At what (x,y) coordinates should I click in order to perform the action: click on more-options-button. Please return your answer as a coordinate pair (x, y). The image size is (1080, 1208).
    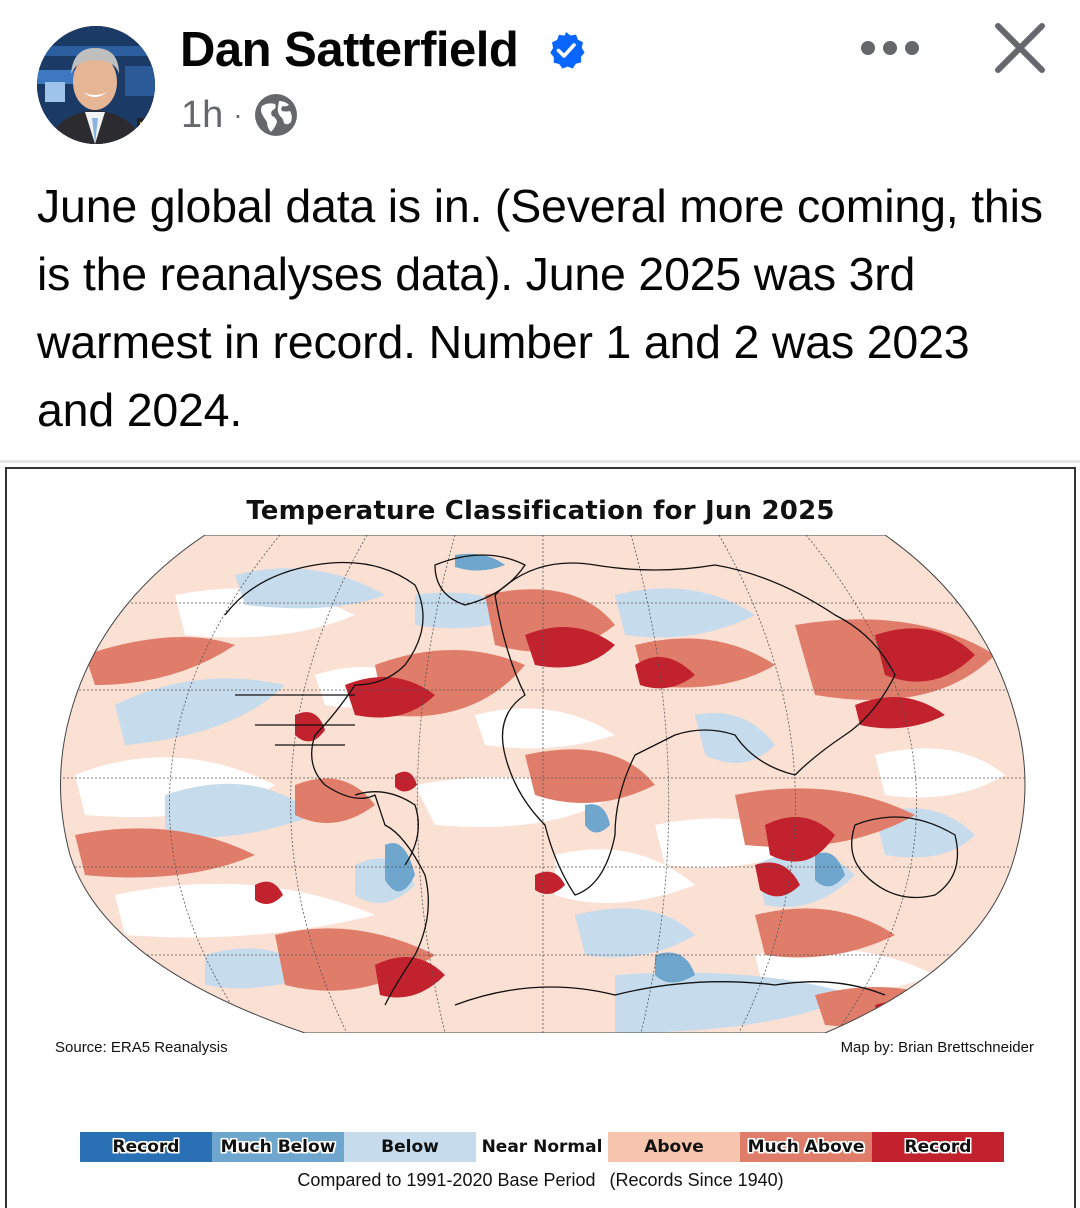
    Looking at the image, I should click on (890, 48).